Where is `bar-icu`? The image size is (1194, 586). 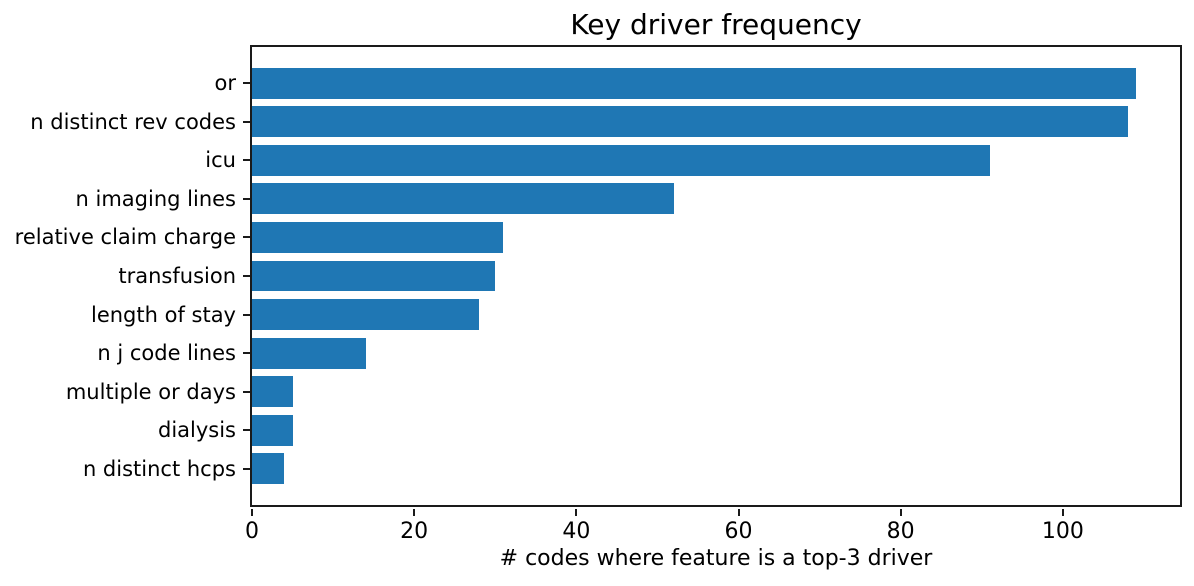
bar-icu is located at coordinates (621, 160).